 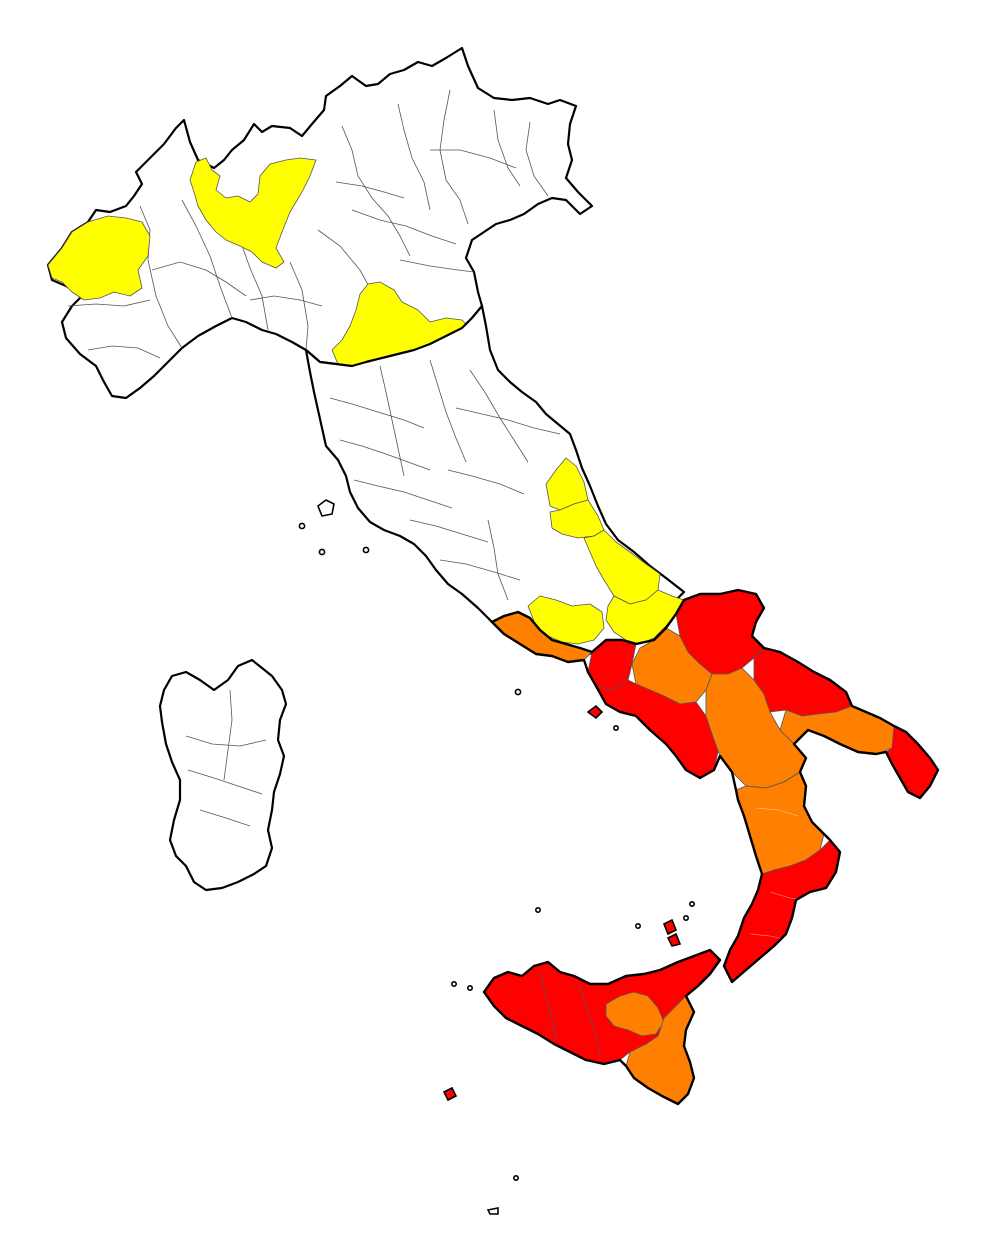 What do you see at coordinates (308, 224) in the screenshot?
I see `north-province-borders` at bounding box center [308, 224].